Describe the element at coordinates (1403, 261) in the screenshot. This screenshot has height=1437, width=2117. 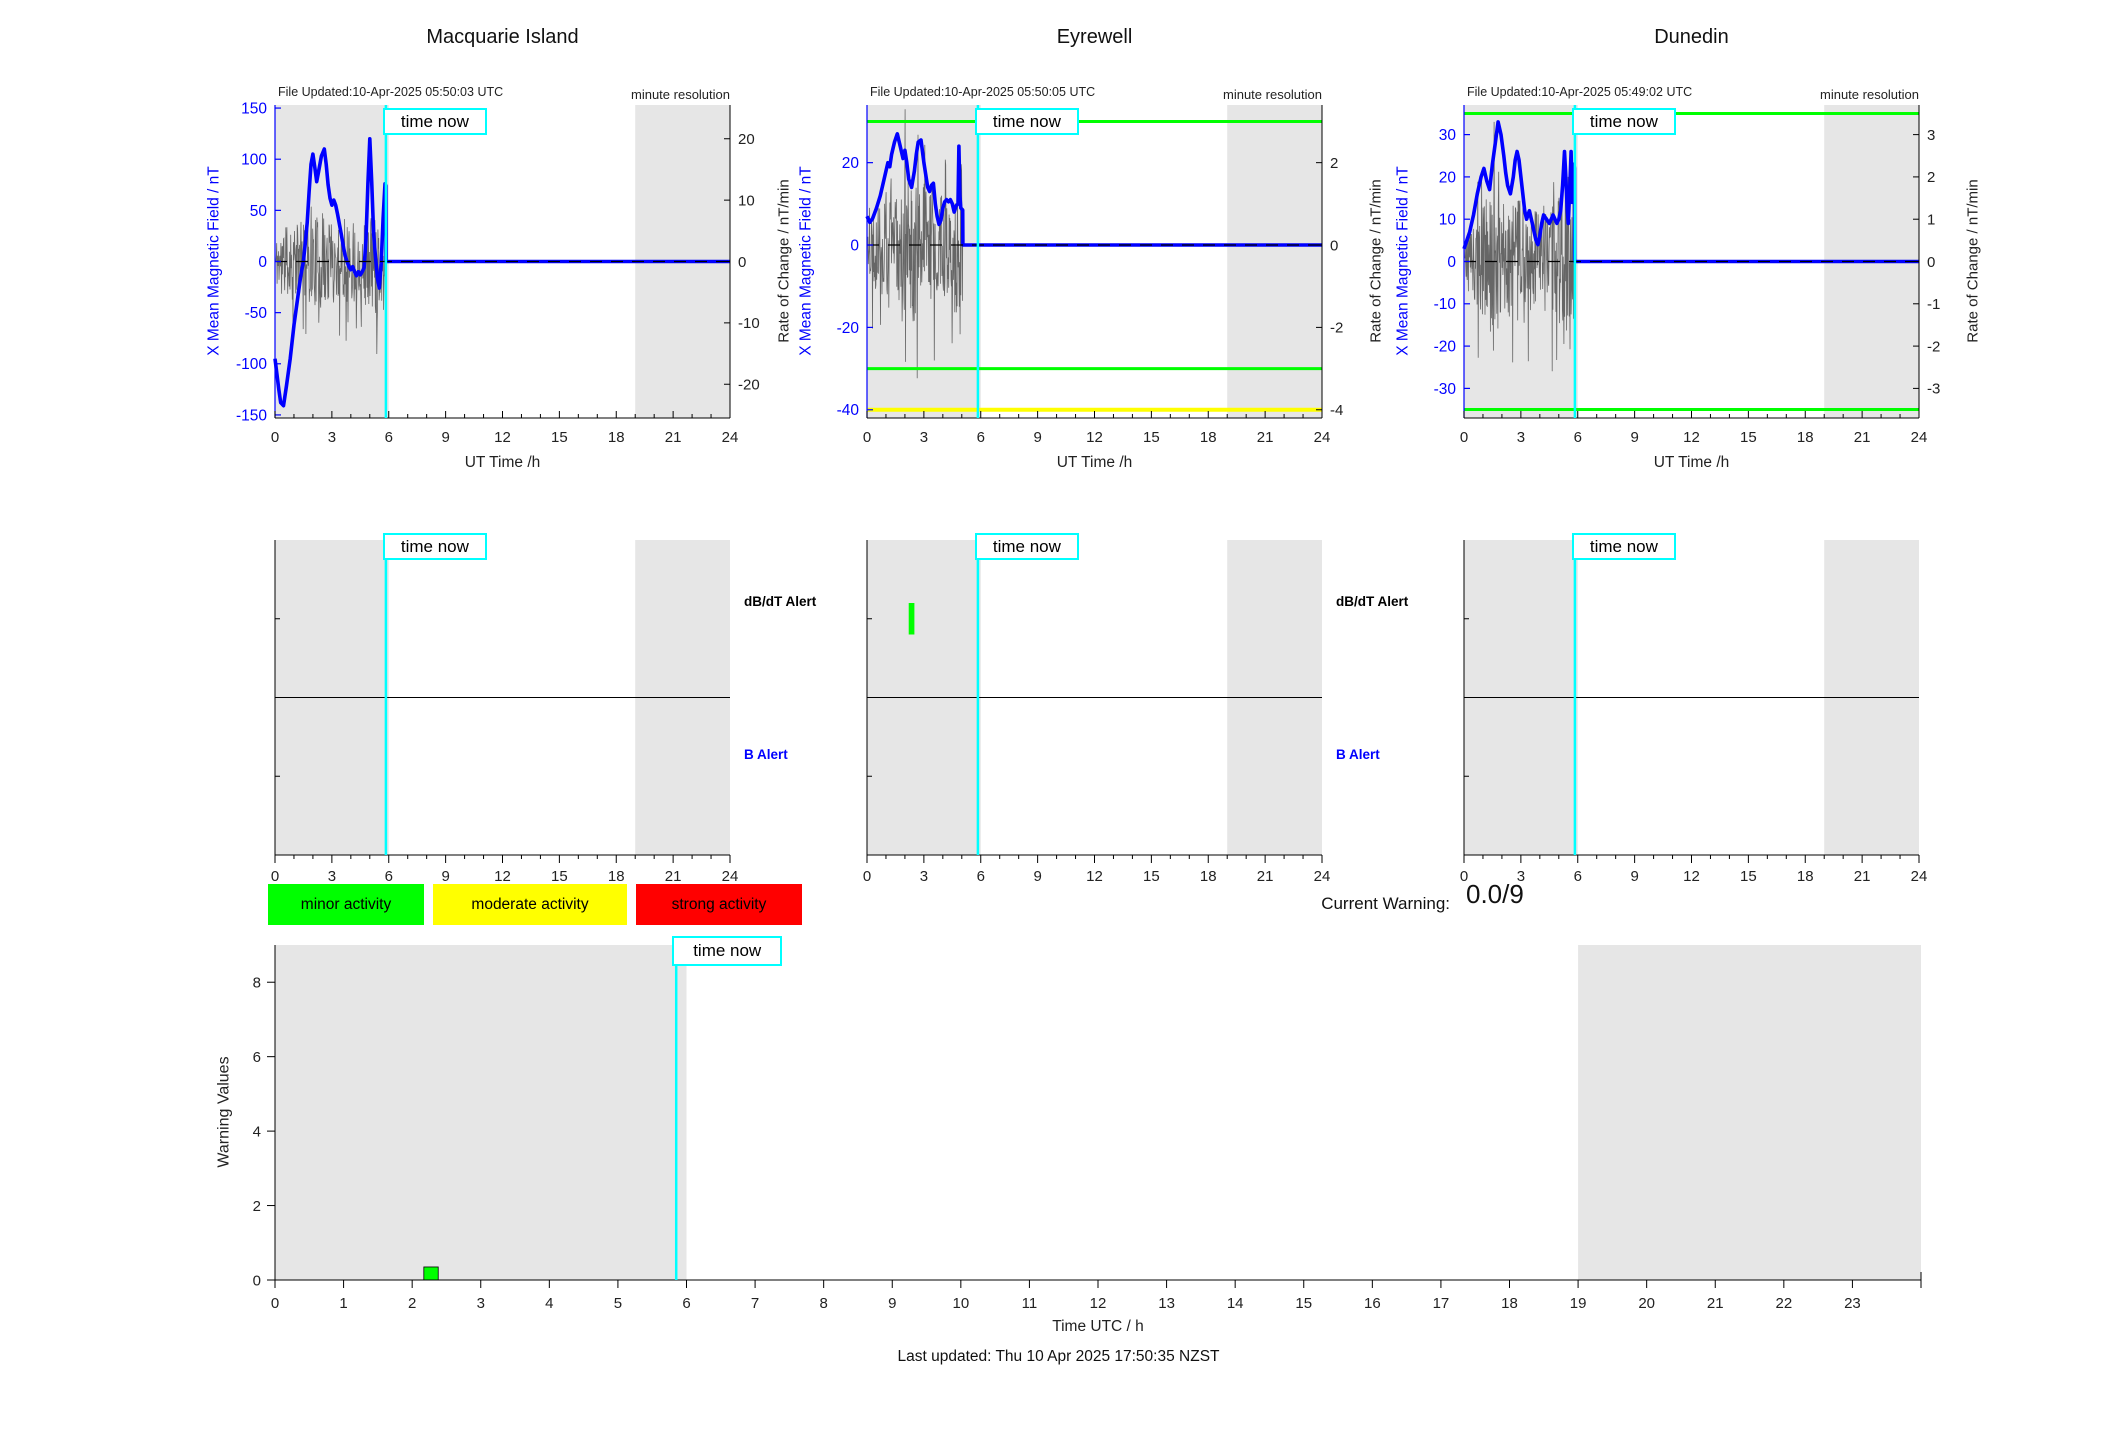
I see `left-axis-label: X Mean Magnetic Field / nT` at that location.